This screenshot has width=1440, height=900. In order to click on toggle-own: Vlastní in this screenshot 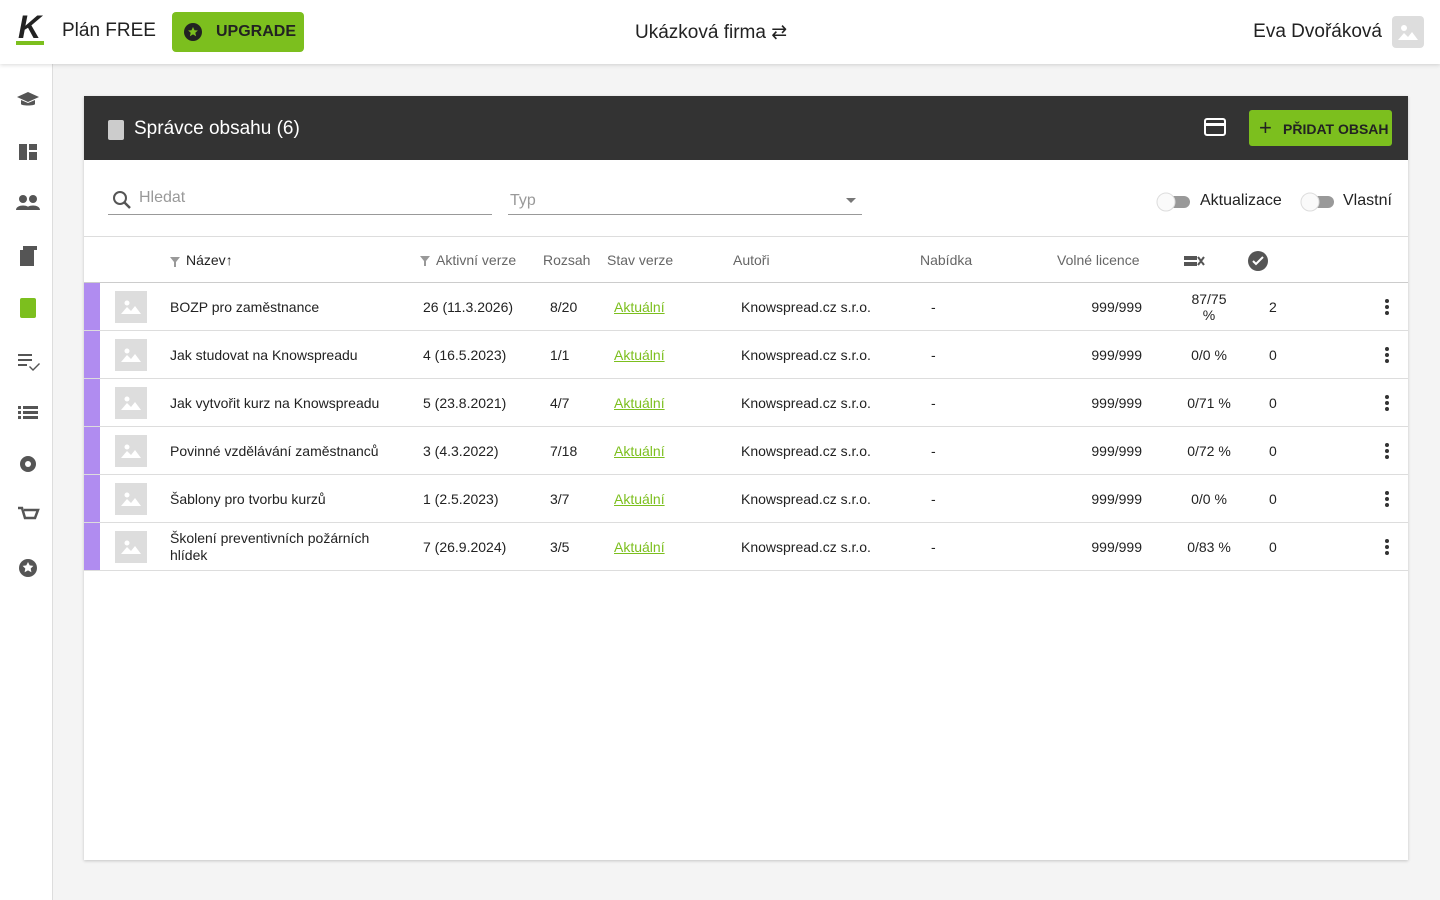, I will do `click(1346, 204)`.